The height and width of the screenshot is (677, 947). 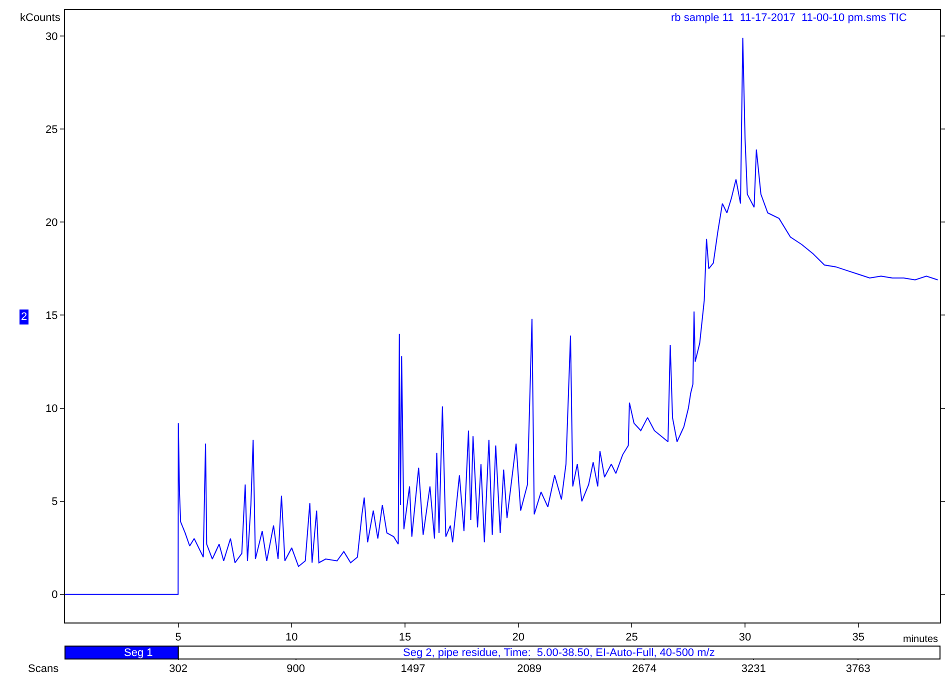 I want to click on x2-tick-label: 900, so click(x=295, y=669).